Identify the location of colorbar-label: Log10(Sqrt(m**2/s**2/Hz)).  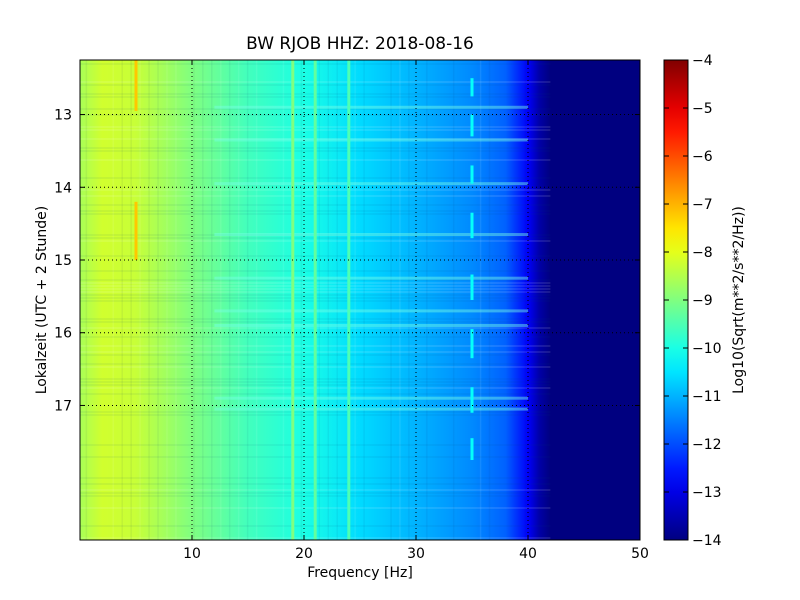
(739, 300).